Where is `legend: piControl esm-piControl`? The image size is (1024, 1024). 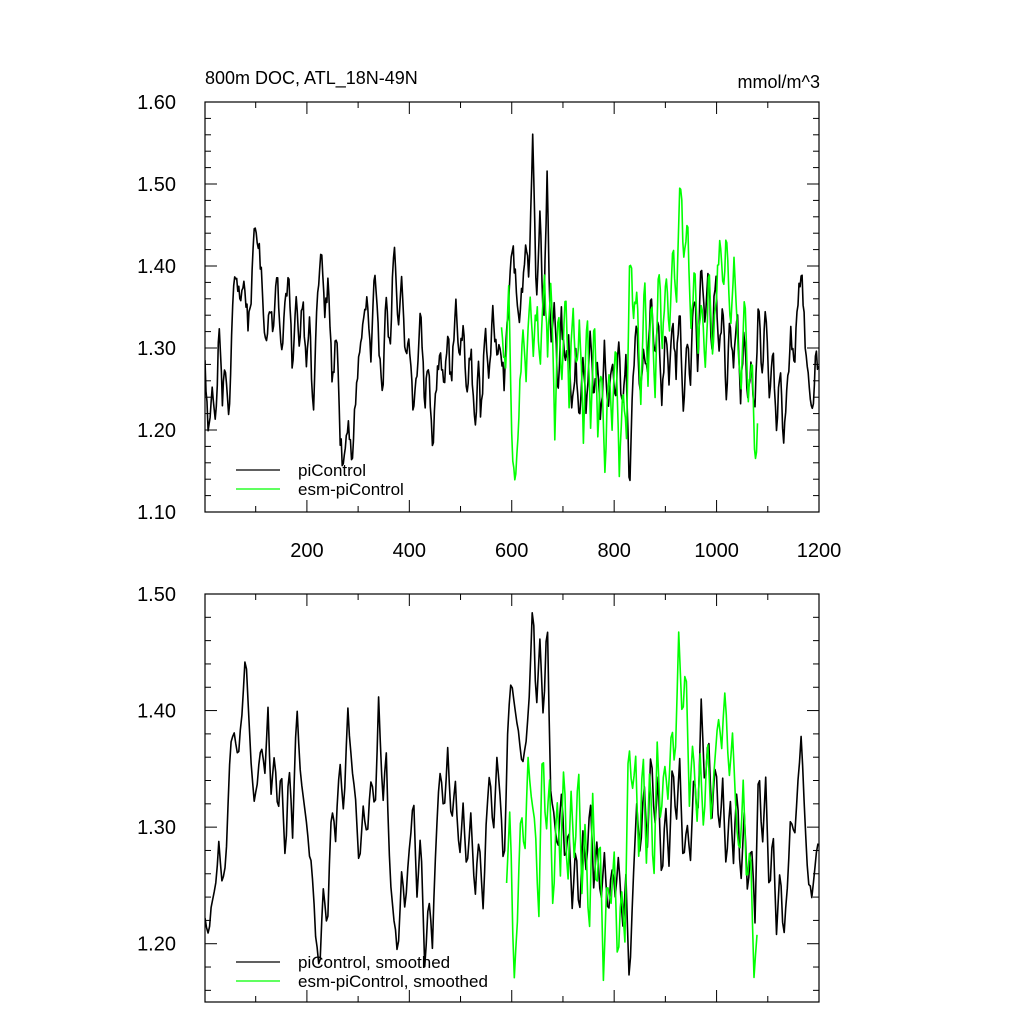
legend: piControl esm-piControl is located at coordinates (320, 480).